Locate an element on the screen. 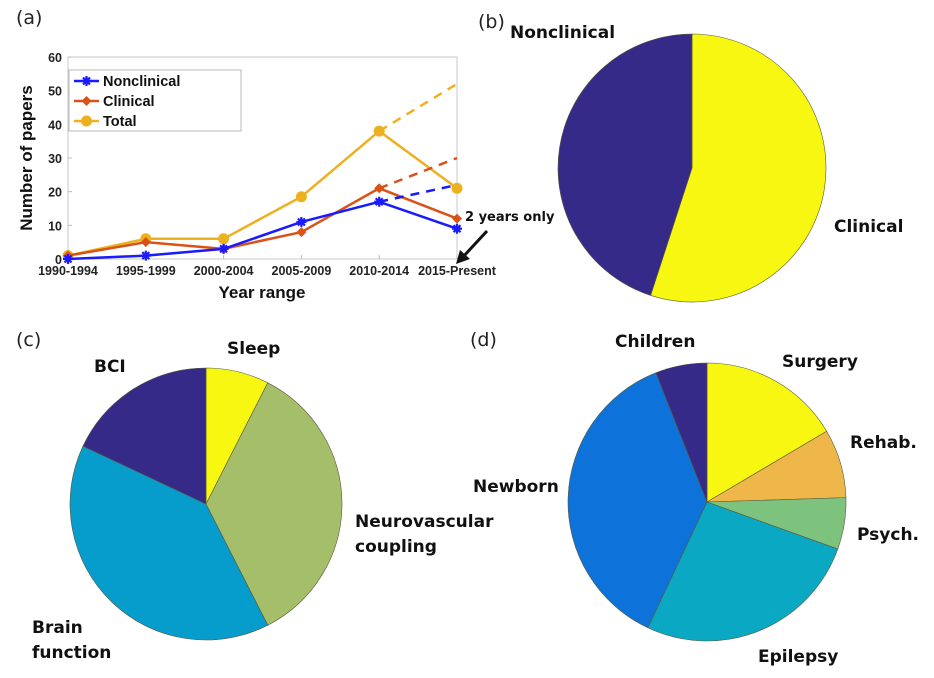  series-line-nonclinical is located at coordinates (262, 230).